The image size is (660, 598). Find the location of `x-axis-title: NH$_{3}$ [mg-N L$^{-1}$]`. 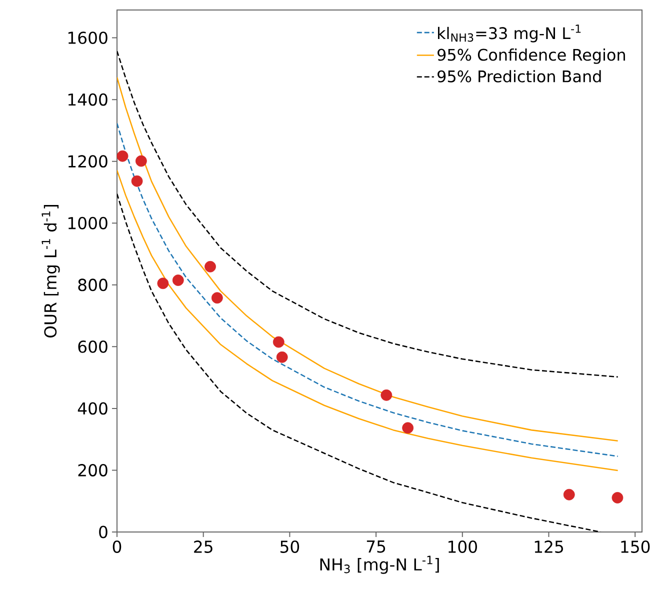

x-axis-title: NH$_{3}$ [mg-N L$^{-1}$] is located at coordinates (379, 565).